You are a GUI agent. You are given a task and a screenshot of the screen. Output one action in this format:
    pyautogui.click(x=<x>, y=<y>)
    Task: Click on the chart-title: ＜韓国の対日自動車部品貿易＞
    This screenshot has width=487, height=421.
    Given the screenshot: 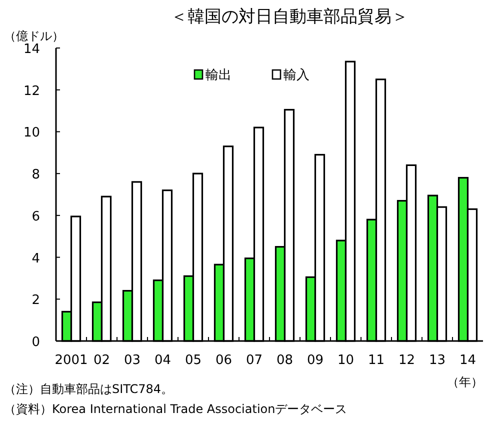 What is the action you would take?
    pyautogui.click(x=289, y=17)
    